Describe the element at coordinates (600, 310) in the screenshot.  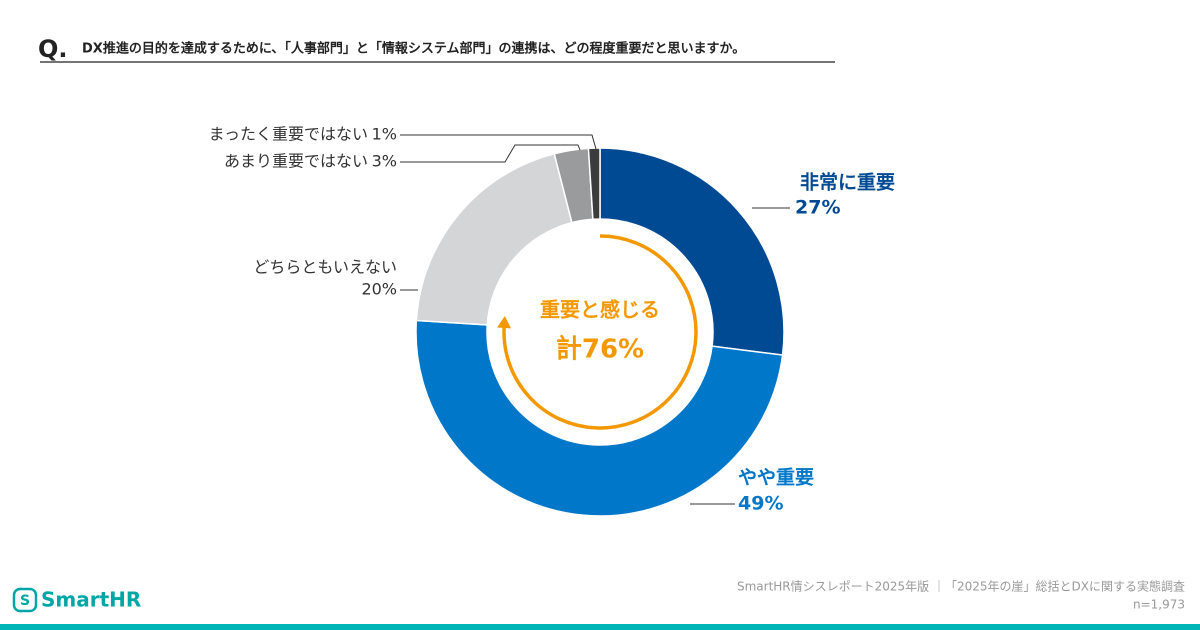
I see `center-label: 重要と感じる` at that location.